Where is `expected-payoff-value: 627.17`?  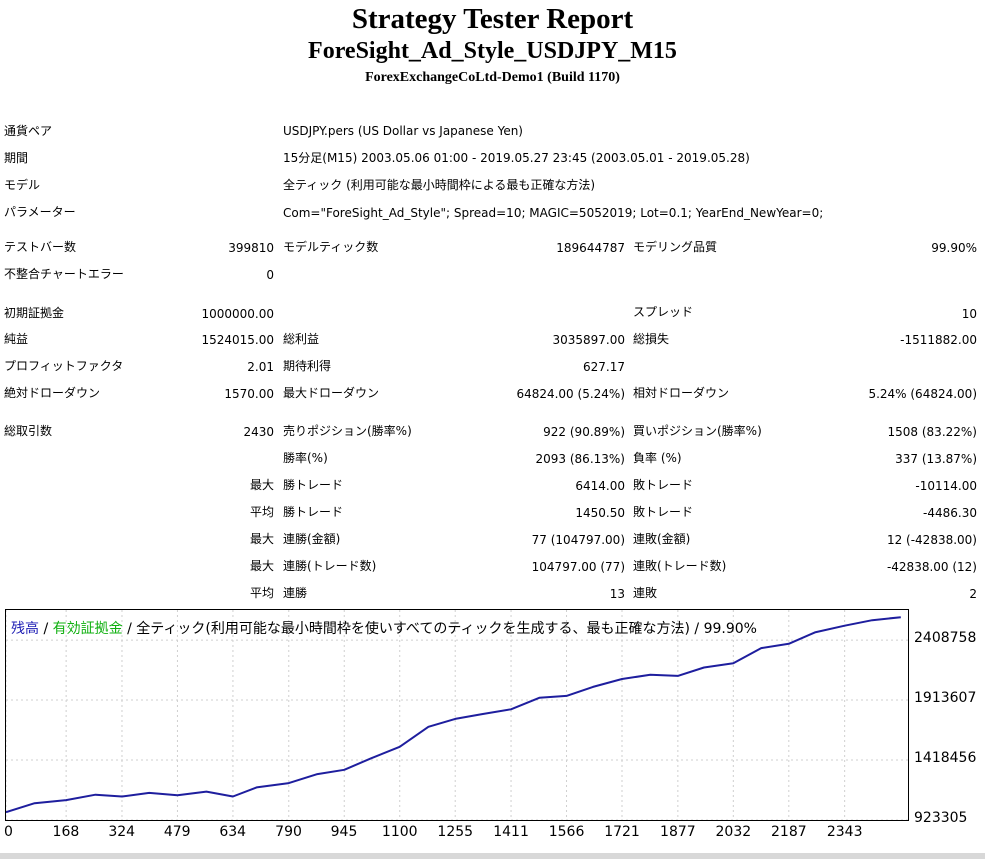 expected-payoff-value: 627.17 is located at coordinates (604, 367).